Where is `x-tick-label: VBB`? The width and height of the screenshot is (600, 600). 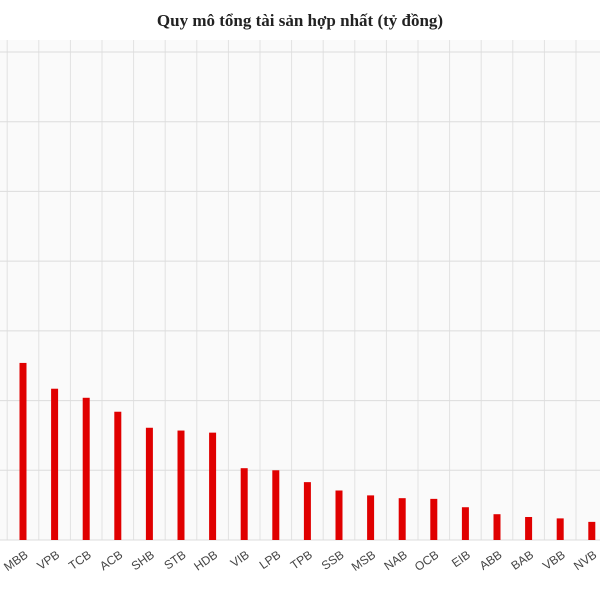 x-tick-label: VBB is located at coordinates (554, 560).